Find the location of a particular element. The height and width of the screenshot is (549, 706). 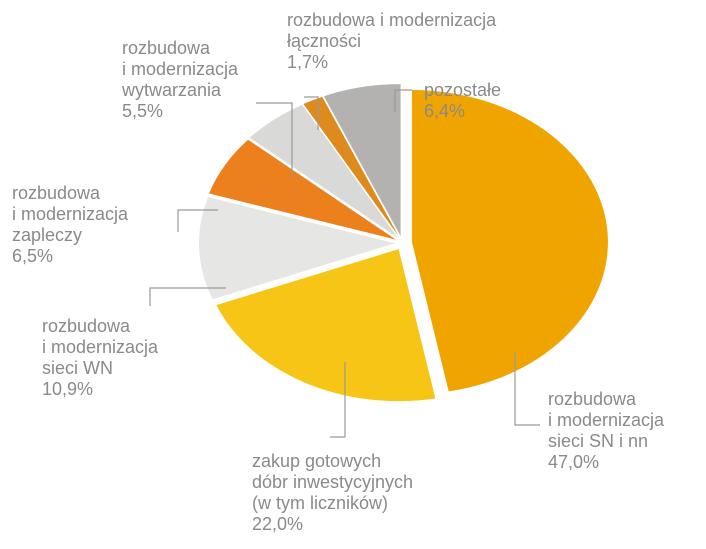

category-label: pozostałe is located at coordinates (463, 90).